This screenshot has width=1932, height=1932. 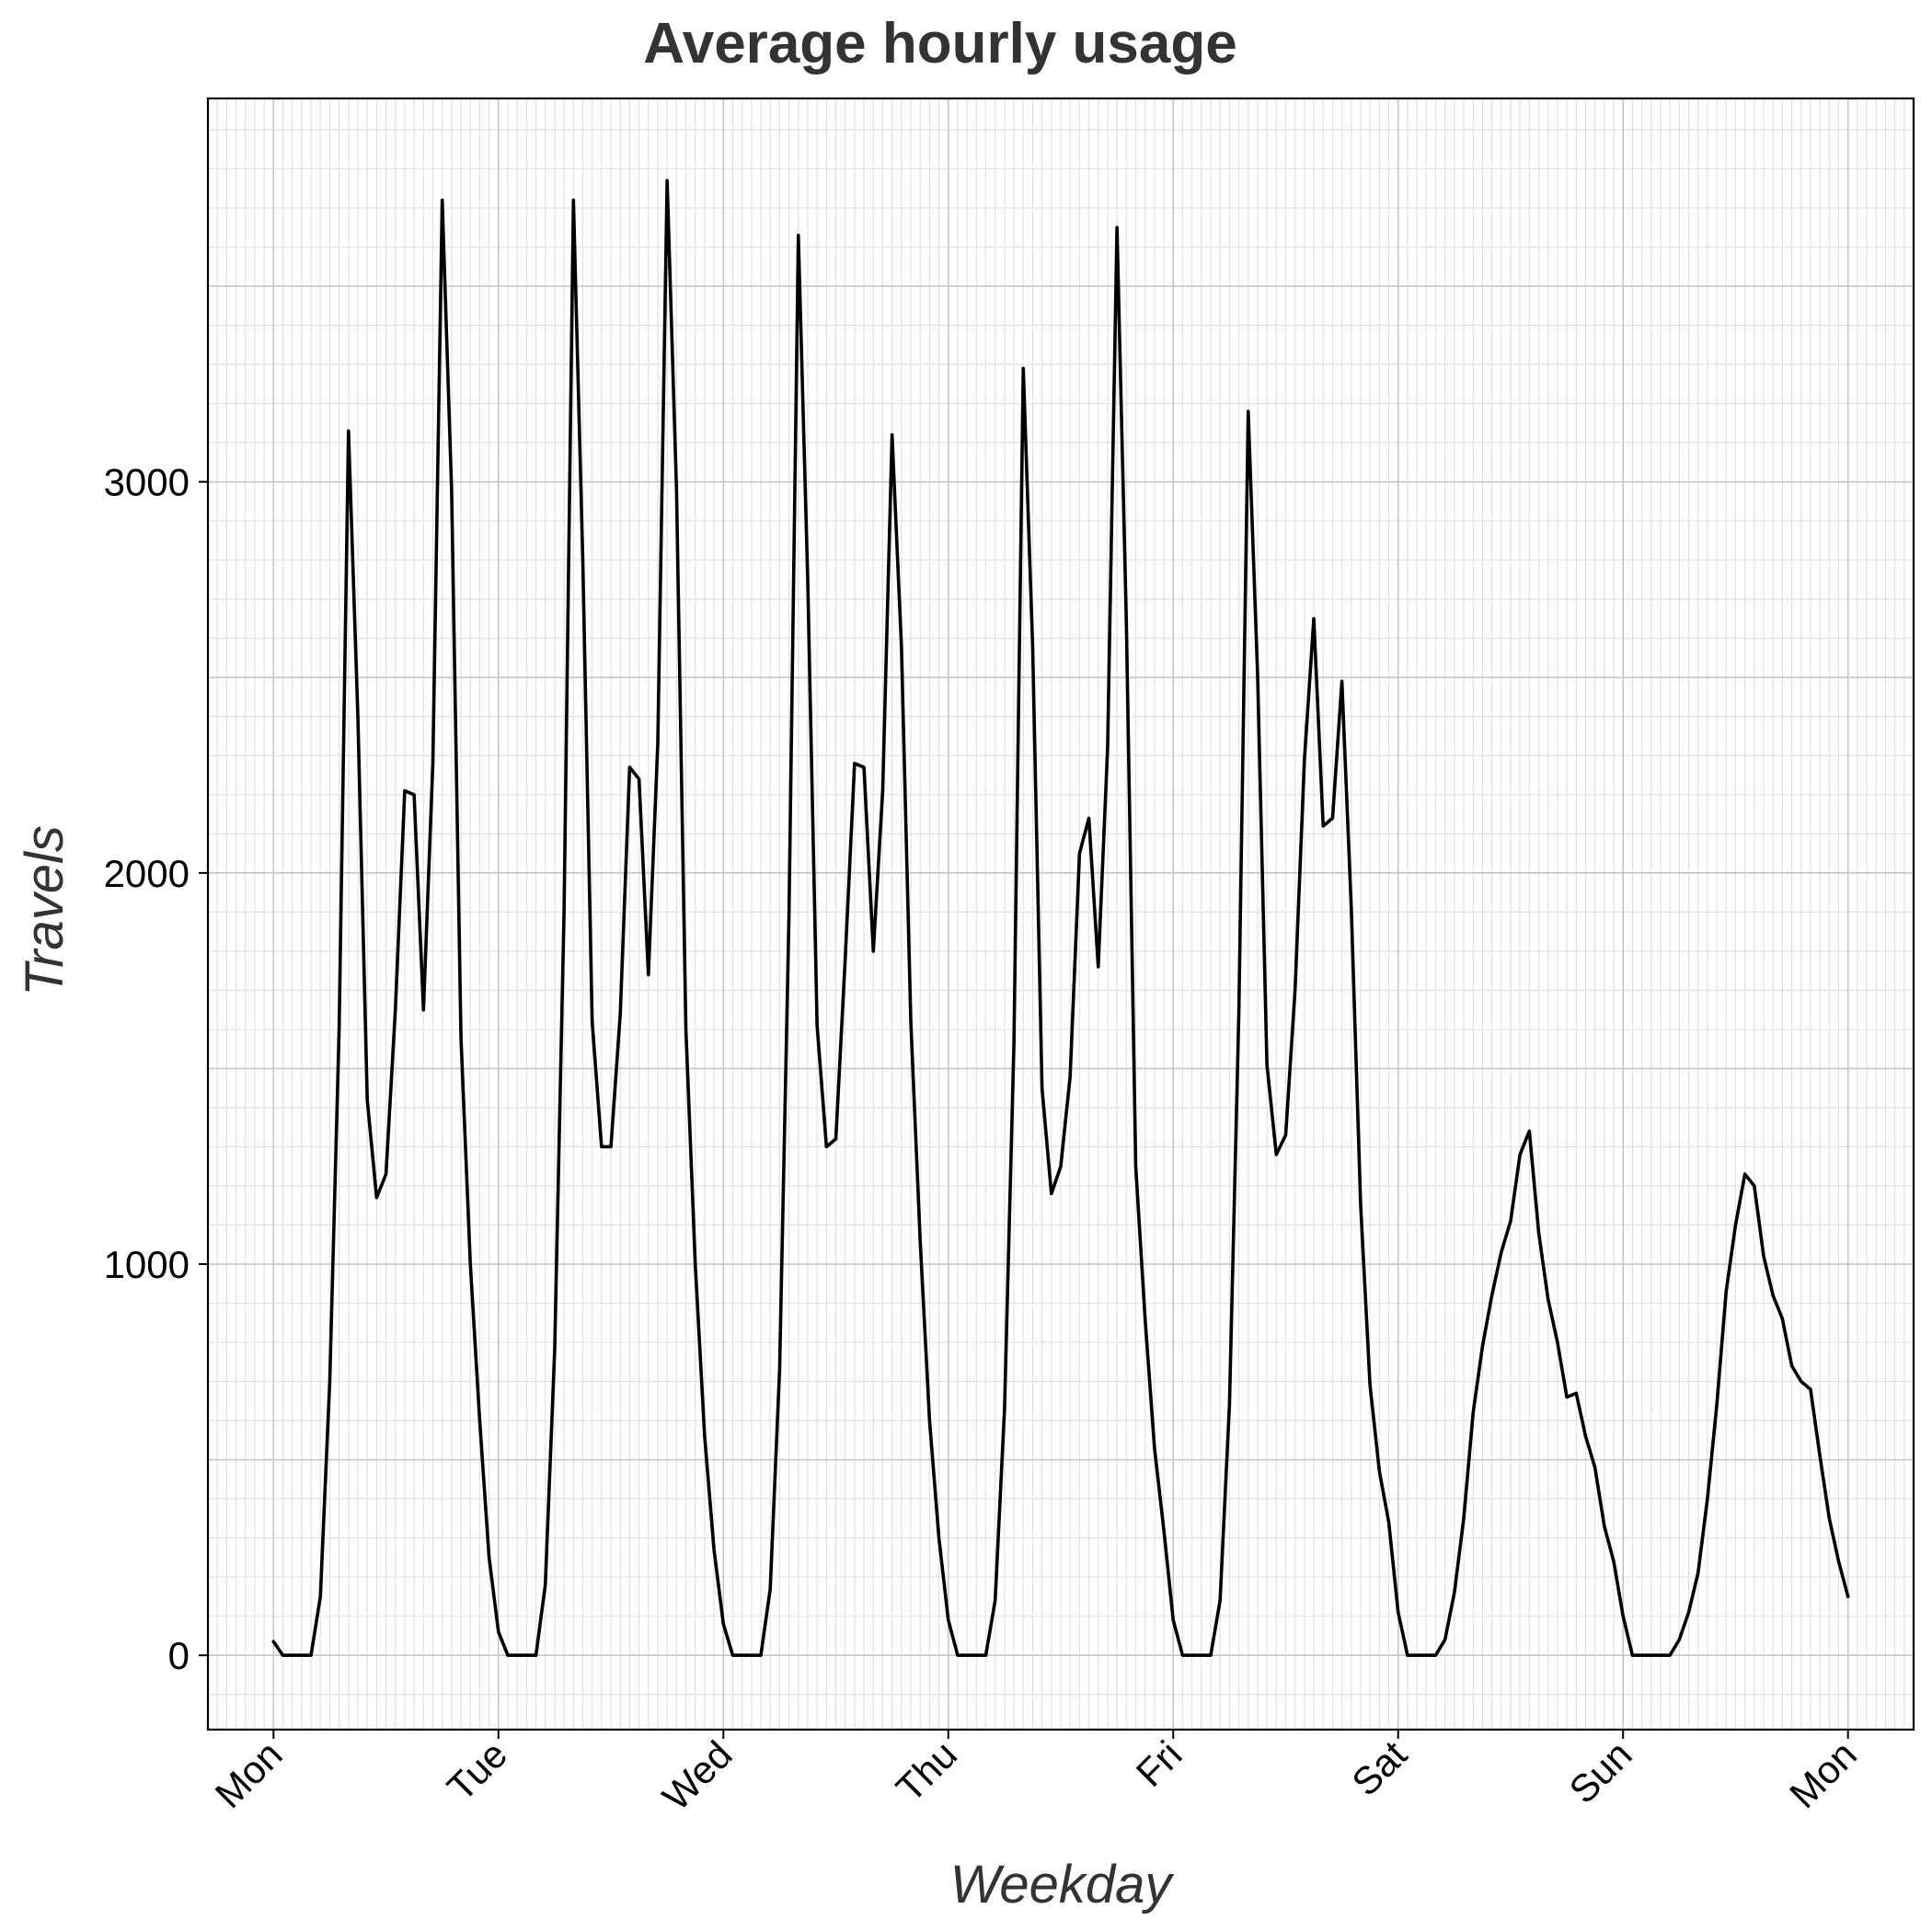 I want to click on x-tick-label: Sat, so click(x=1379, y=1768).